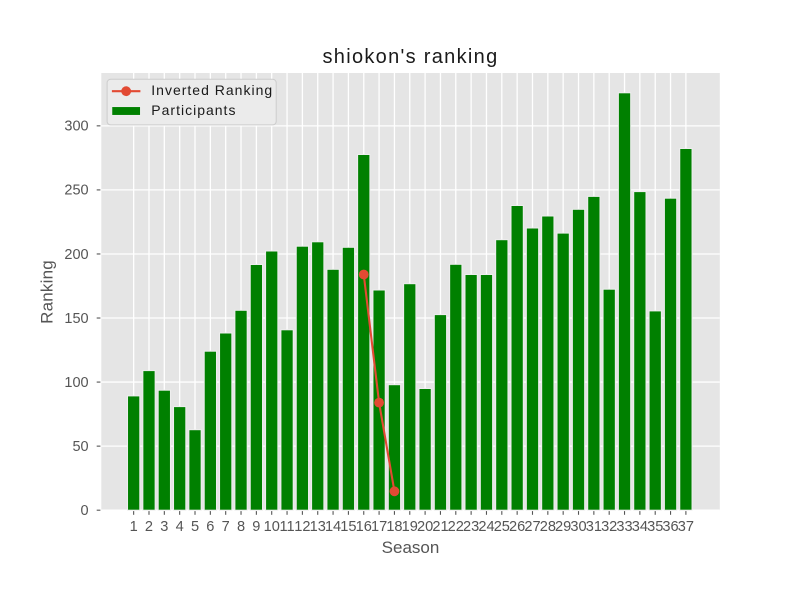  I want to click on svg-text: shiokon's ranking, so click(410, 57).